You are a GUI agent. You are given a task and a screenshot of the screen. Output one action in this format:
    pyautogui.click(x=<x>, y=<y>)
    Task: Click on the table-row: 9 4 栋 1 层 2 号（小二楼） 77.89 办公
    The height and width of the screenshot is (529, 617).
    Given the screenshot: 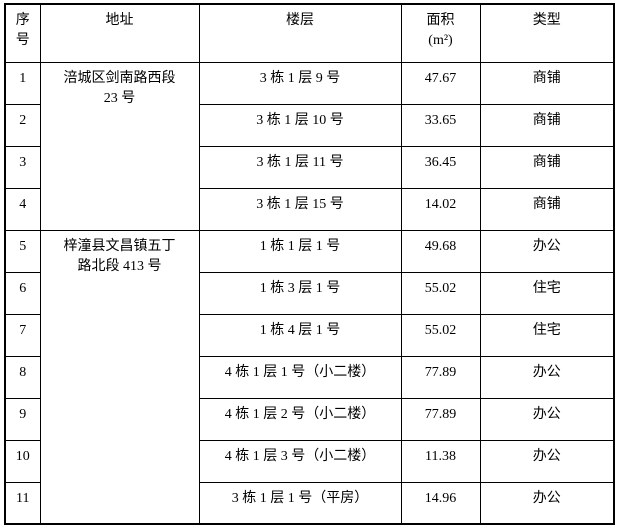 What is the action you would take?
    pyautogui.click(x=309, y=419)
    